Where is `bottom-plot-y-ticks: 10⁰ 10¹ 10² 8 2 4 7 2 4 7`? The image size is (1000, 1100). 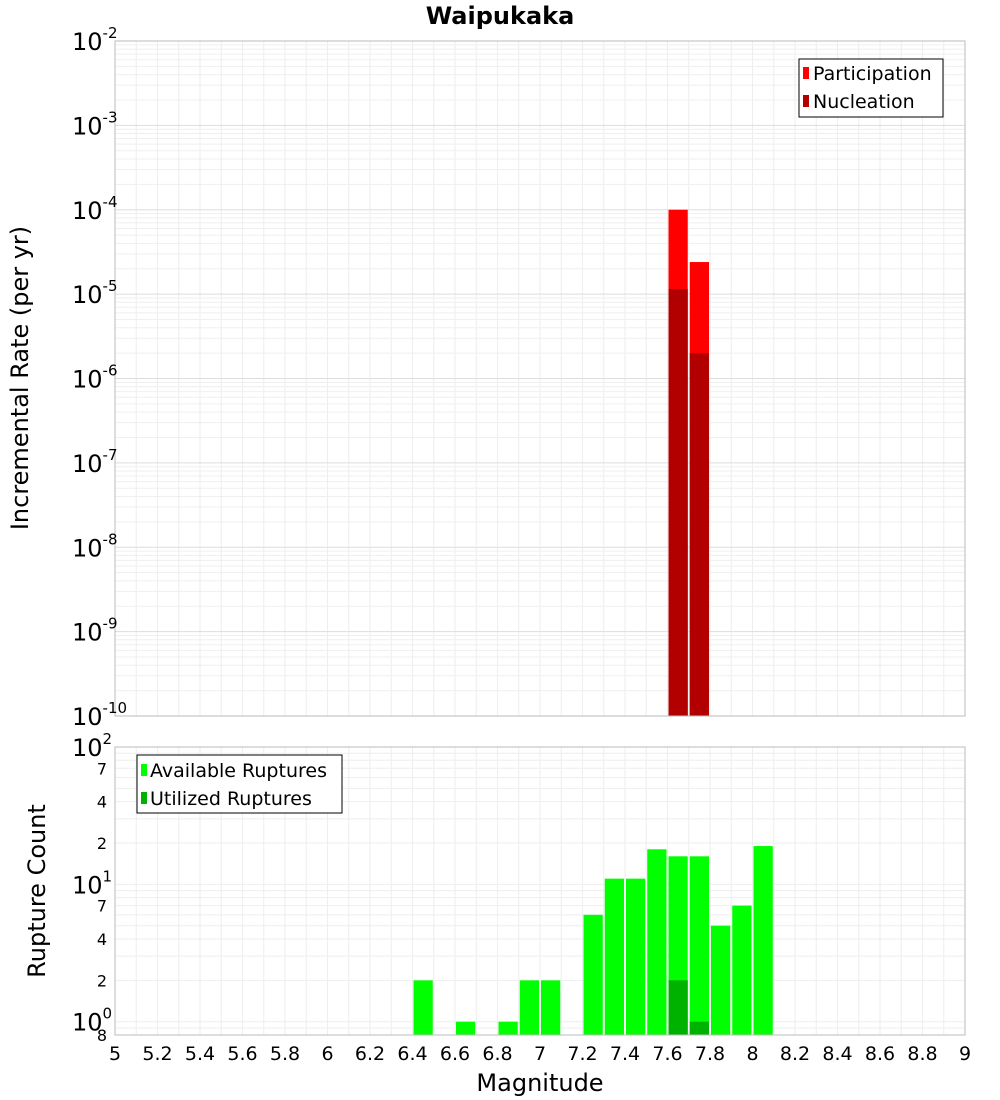
bottom-plot-y-ticks: 10⁰ 10¹ 10² 8 2 4 7 2 4 7 is located at coordinates (92, 887).